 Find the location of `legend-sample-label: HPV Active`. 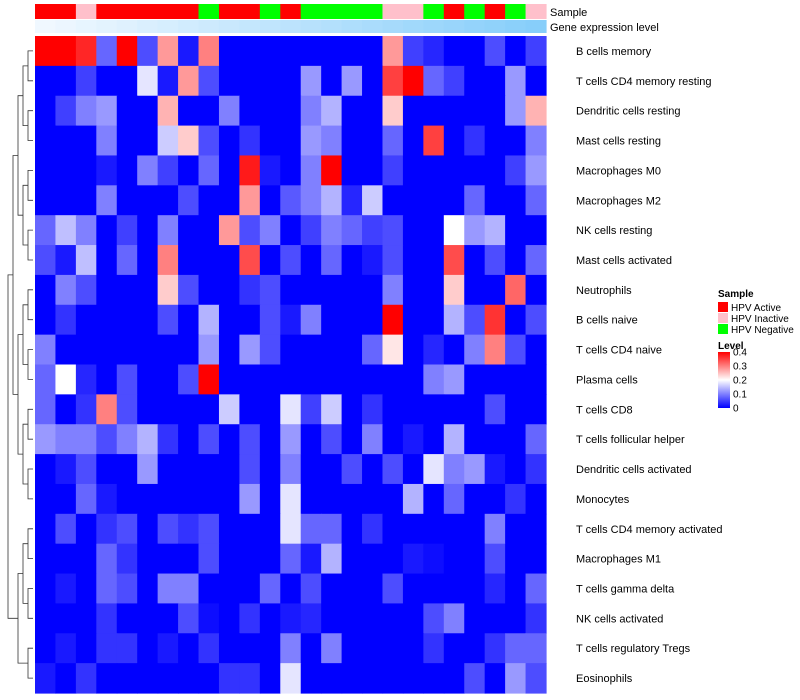

legend-sample-label: HPV Active is located at coordinates (756, 308).